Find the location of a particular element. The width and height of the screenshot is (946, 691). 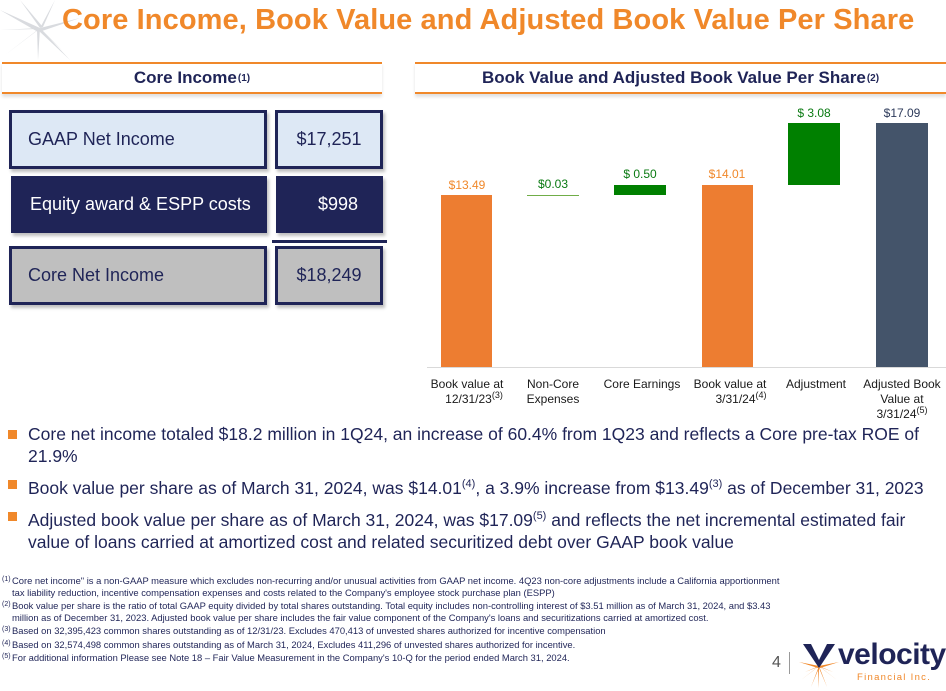

core-net-income-value: $18,249 is located at coordinates (329, 275).